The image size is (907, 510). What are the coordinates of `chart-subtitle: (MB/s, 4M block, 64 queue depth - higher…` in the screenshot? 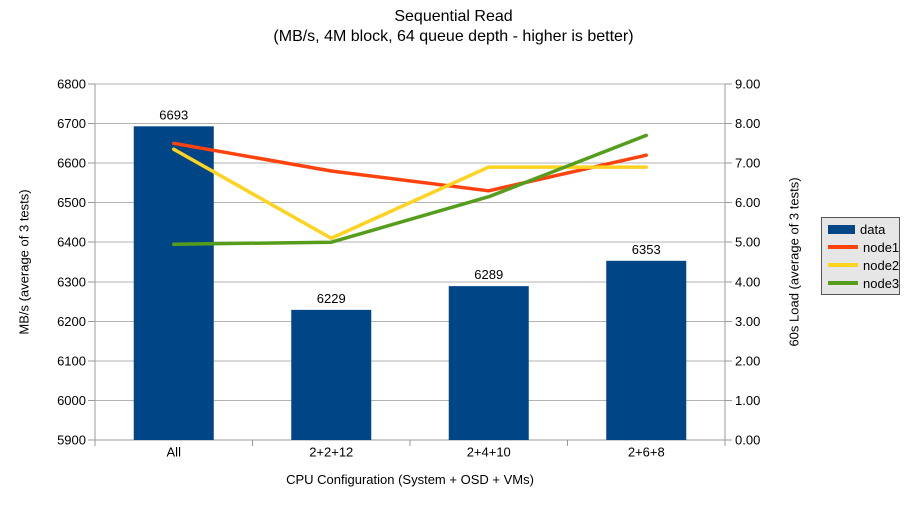 It's located at (453, 36).